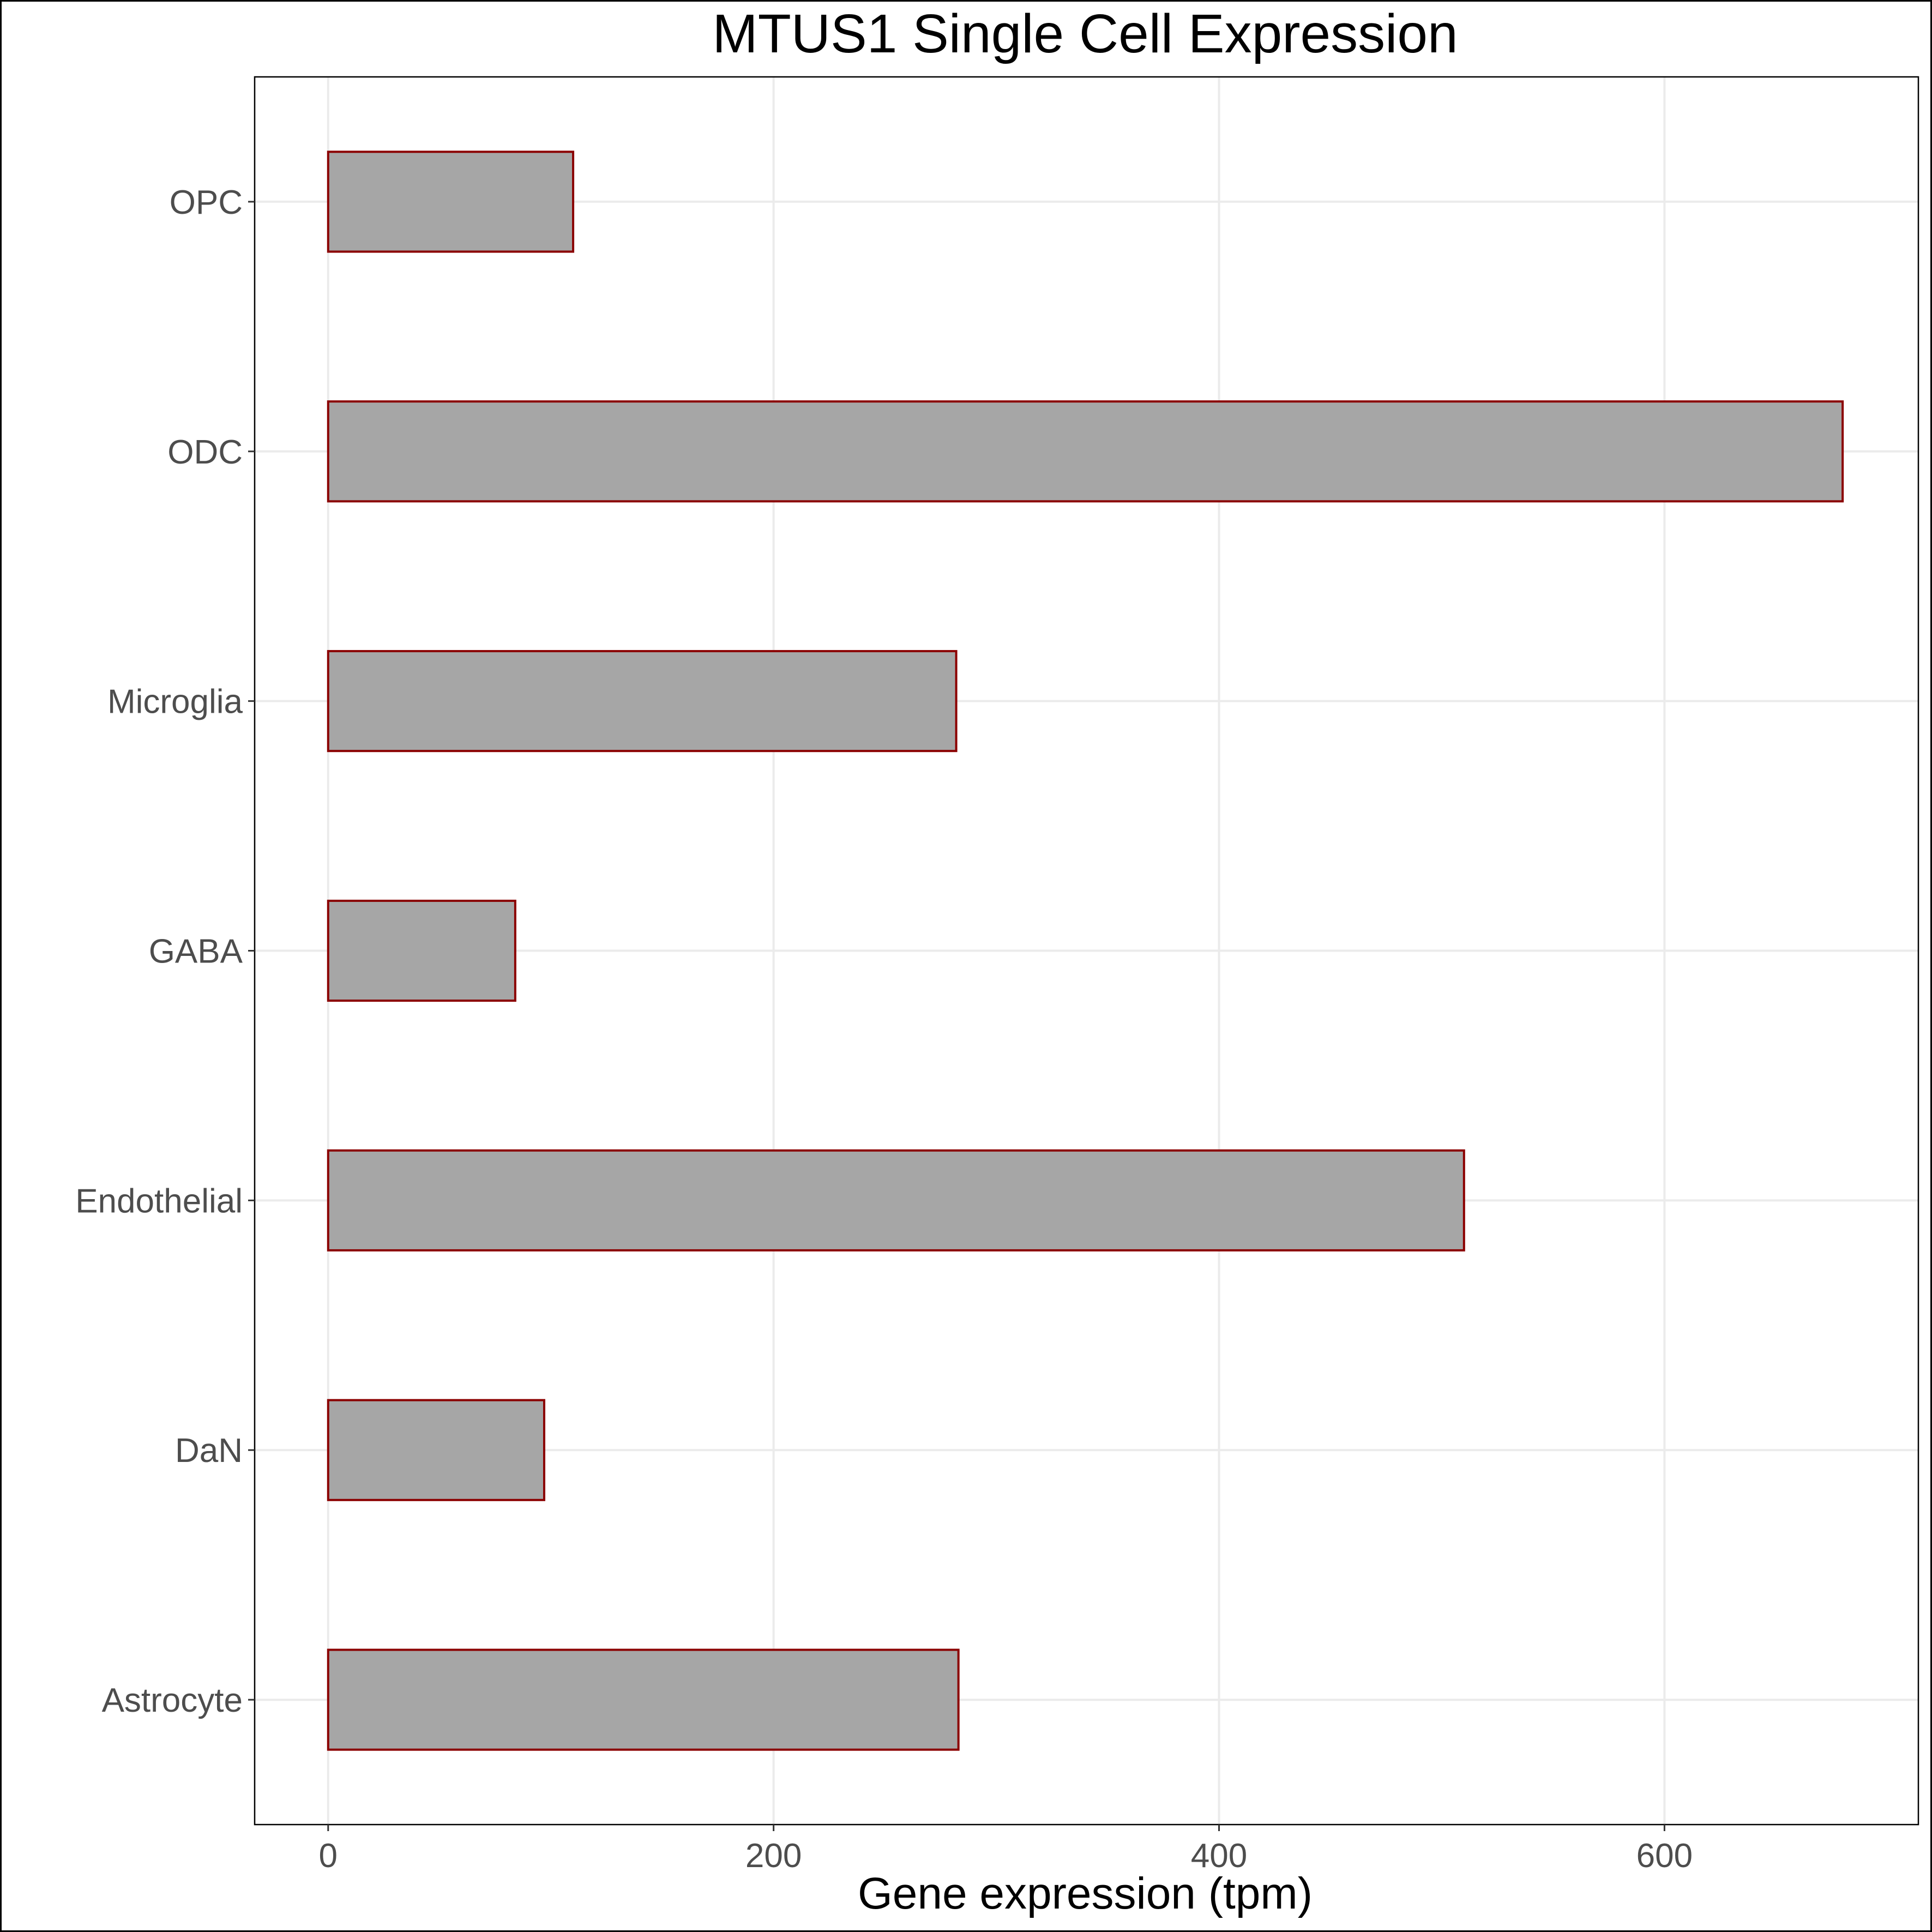  I want to click on x-tick-label: 0, so click(328, 1856).